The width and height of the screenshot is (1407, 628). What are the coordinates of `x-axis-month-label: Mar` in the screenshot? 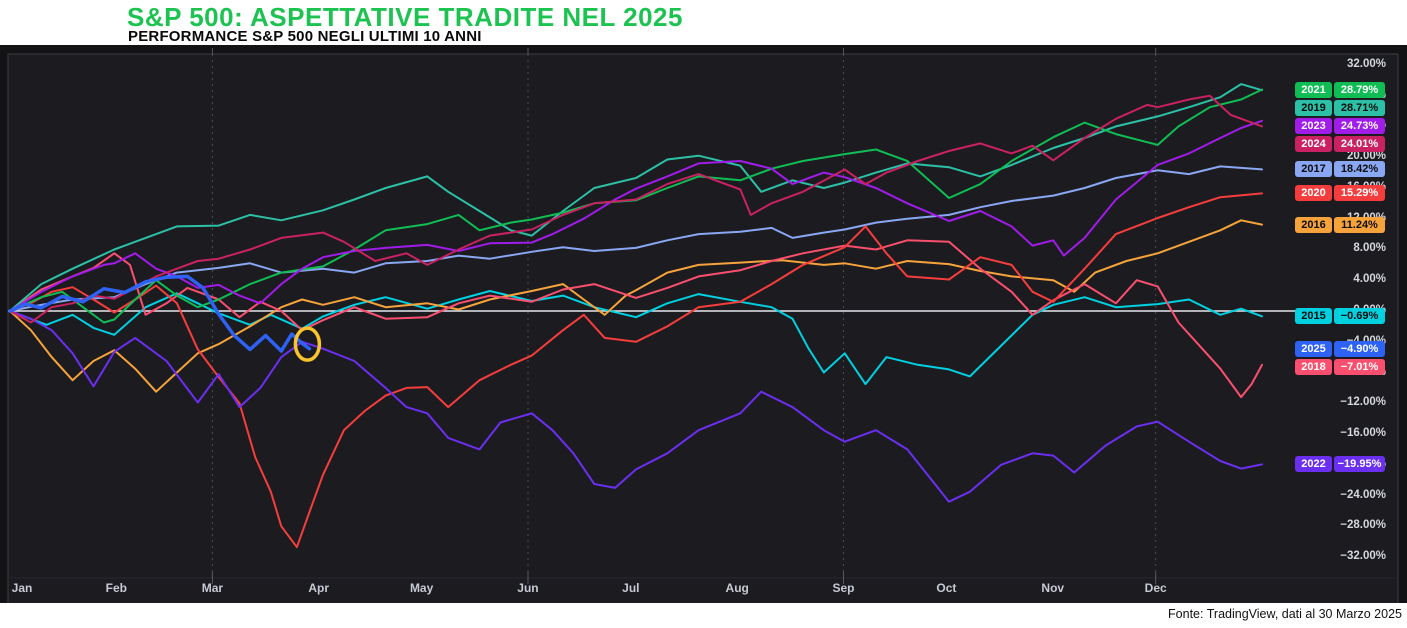 It's located at (212, 588).